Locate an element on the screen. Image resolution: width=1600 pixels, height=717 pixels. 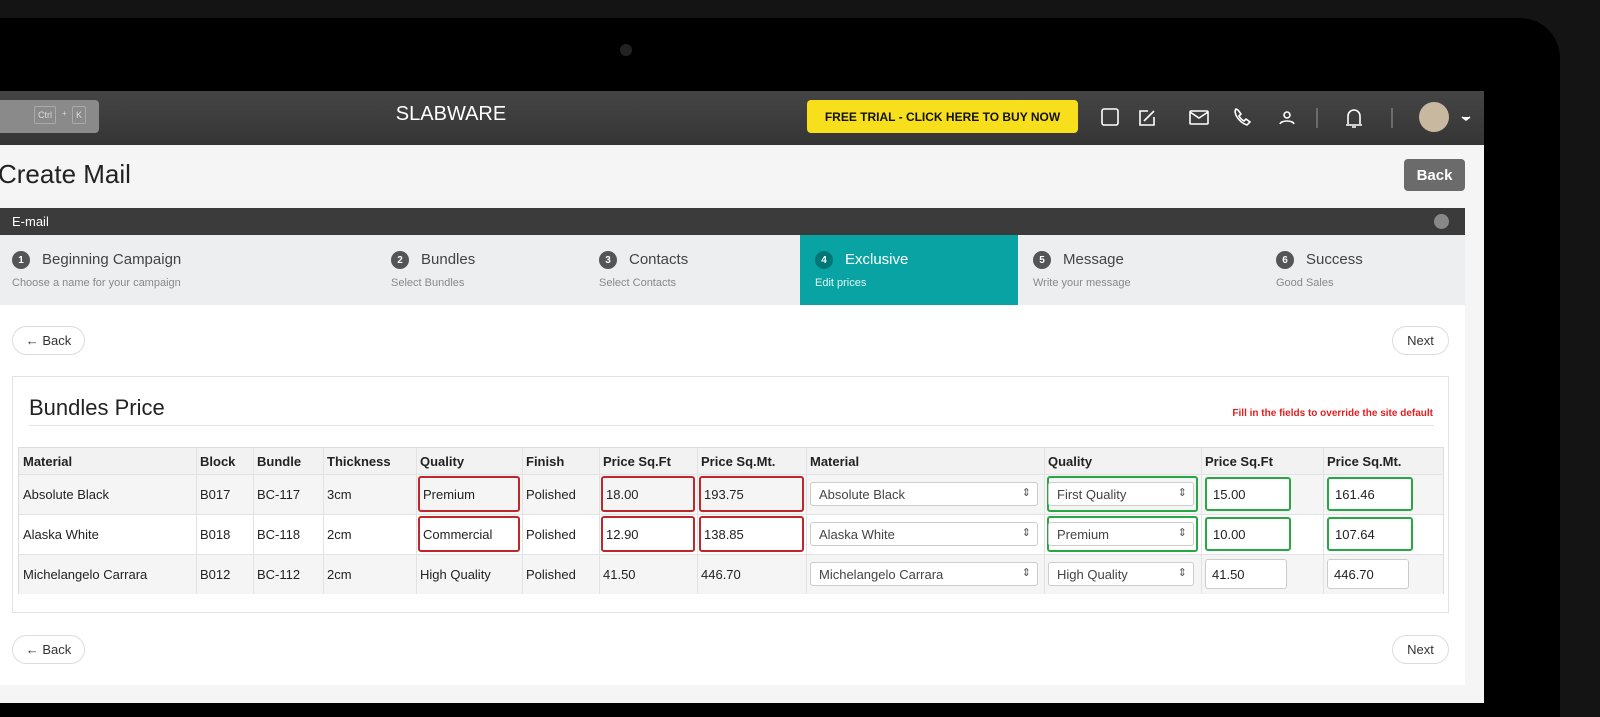
step-number: 2 is located at coordinates (400, 260).